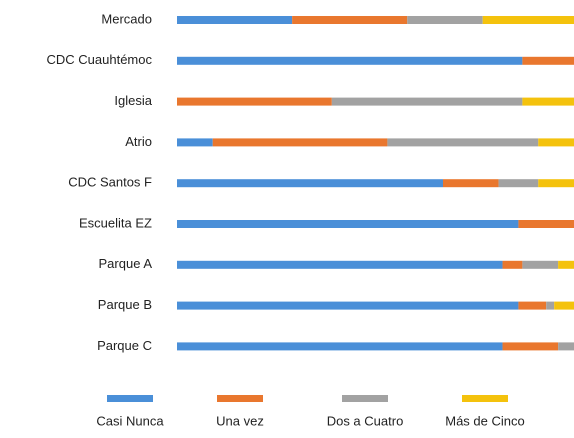 Image resolution: width=574 pixels, height=438 pixels. What do you see at coordinates (130, 420) in the screenshot?
I see `legend-label: Casi Nunca` at bounding box center [130, 420].